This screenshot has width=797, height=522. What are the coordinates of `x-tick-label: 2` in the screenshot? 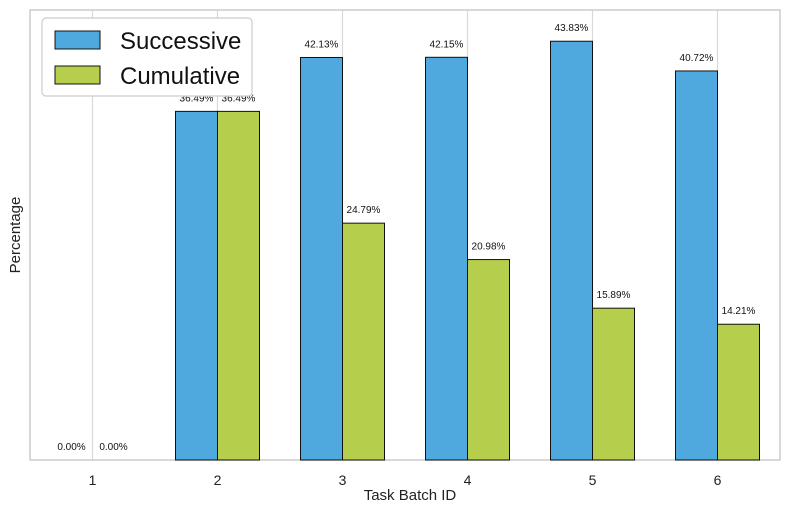 It's located at (218, 480).